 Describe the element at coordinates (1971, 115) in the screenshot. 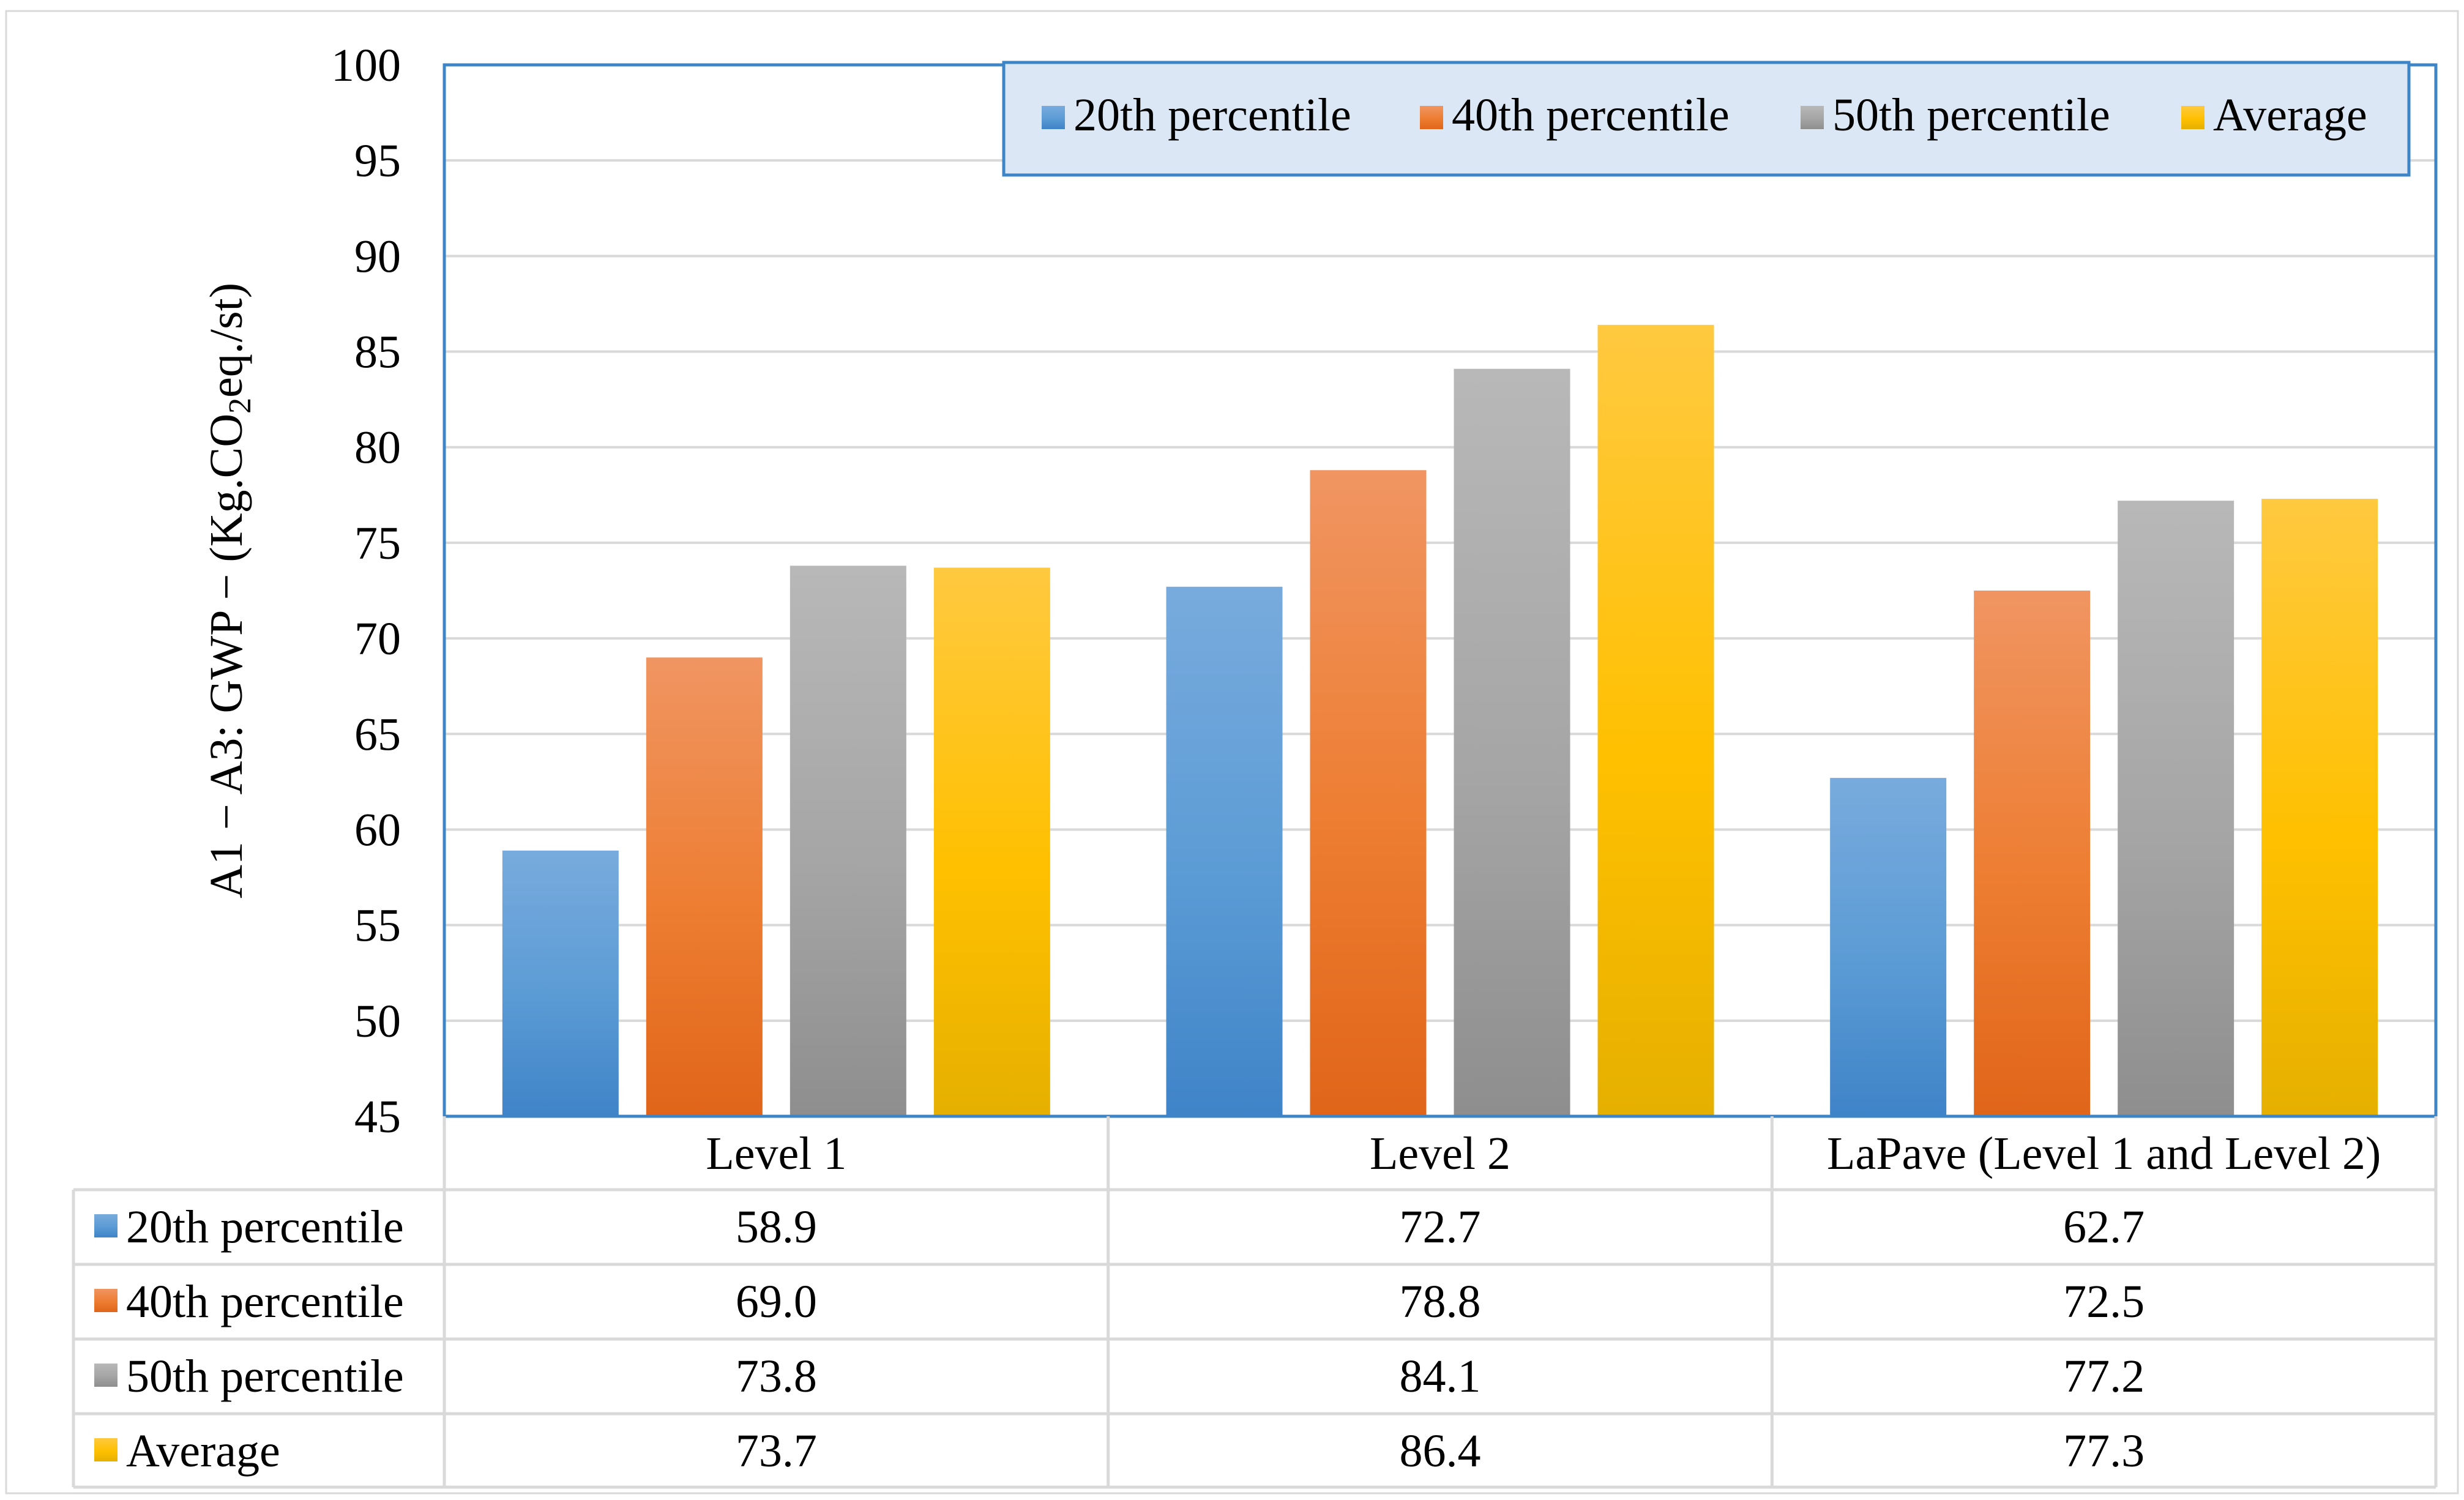

I see `legend-label: 50th percentile` at that location.